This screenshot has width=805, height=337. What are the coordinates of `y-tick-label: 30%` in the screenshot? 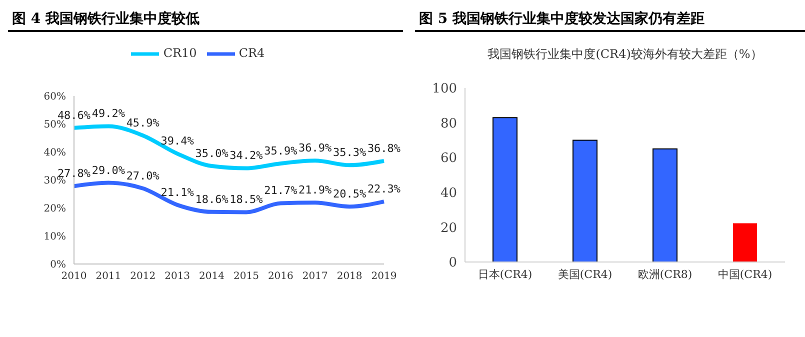 It's located at (55, 181).